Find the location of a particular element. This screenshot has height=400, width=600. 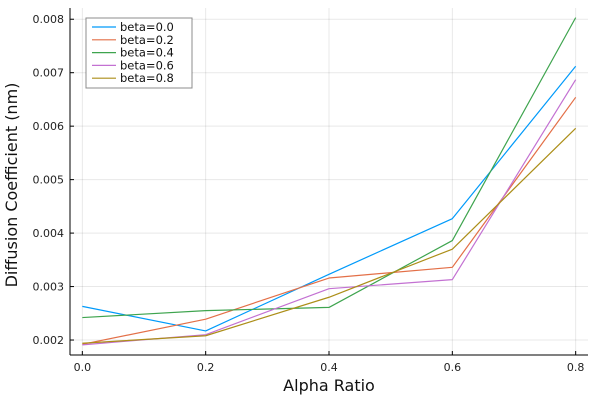

x-tick-label: 0.0 is located at coordinates (83, 367).